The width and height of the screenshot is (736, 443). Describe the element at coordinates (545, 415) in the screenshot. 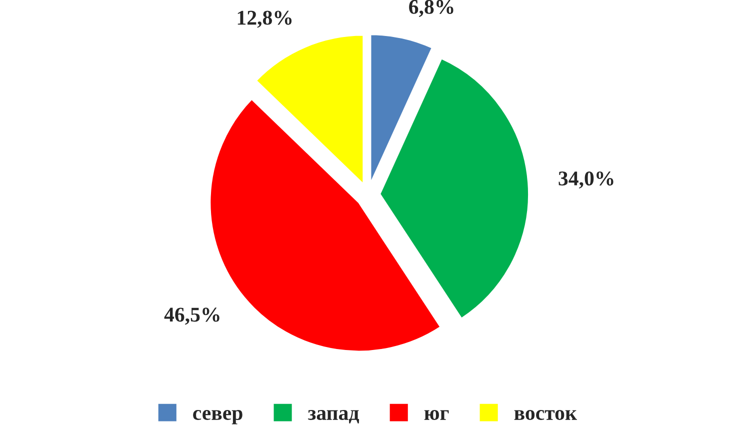

I see `legend-label: восток` at that location.